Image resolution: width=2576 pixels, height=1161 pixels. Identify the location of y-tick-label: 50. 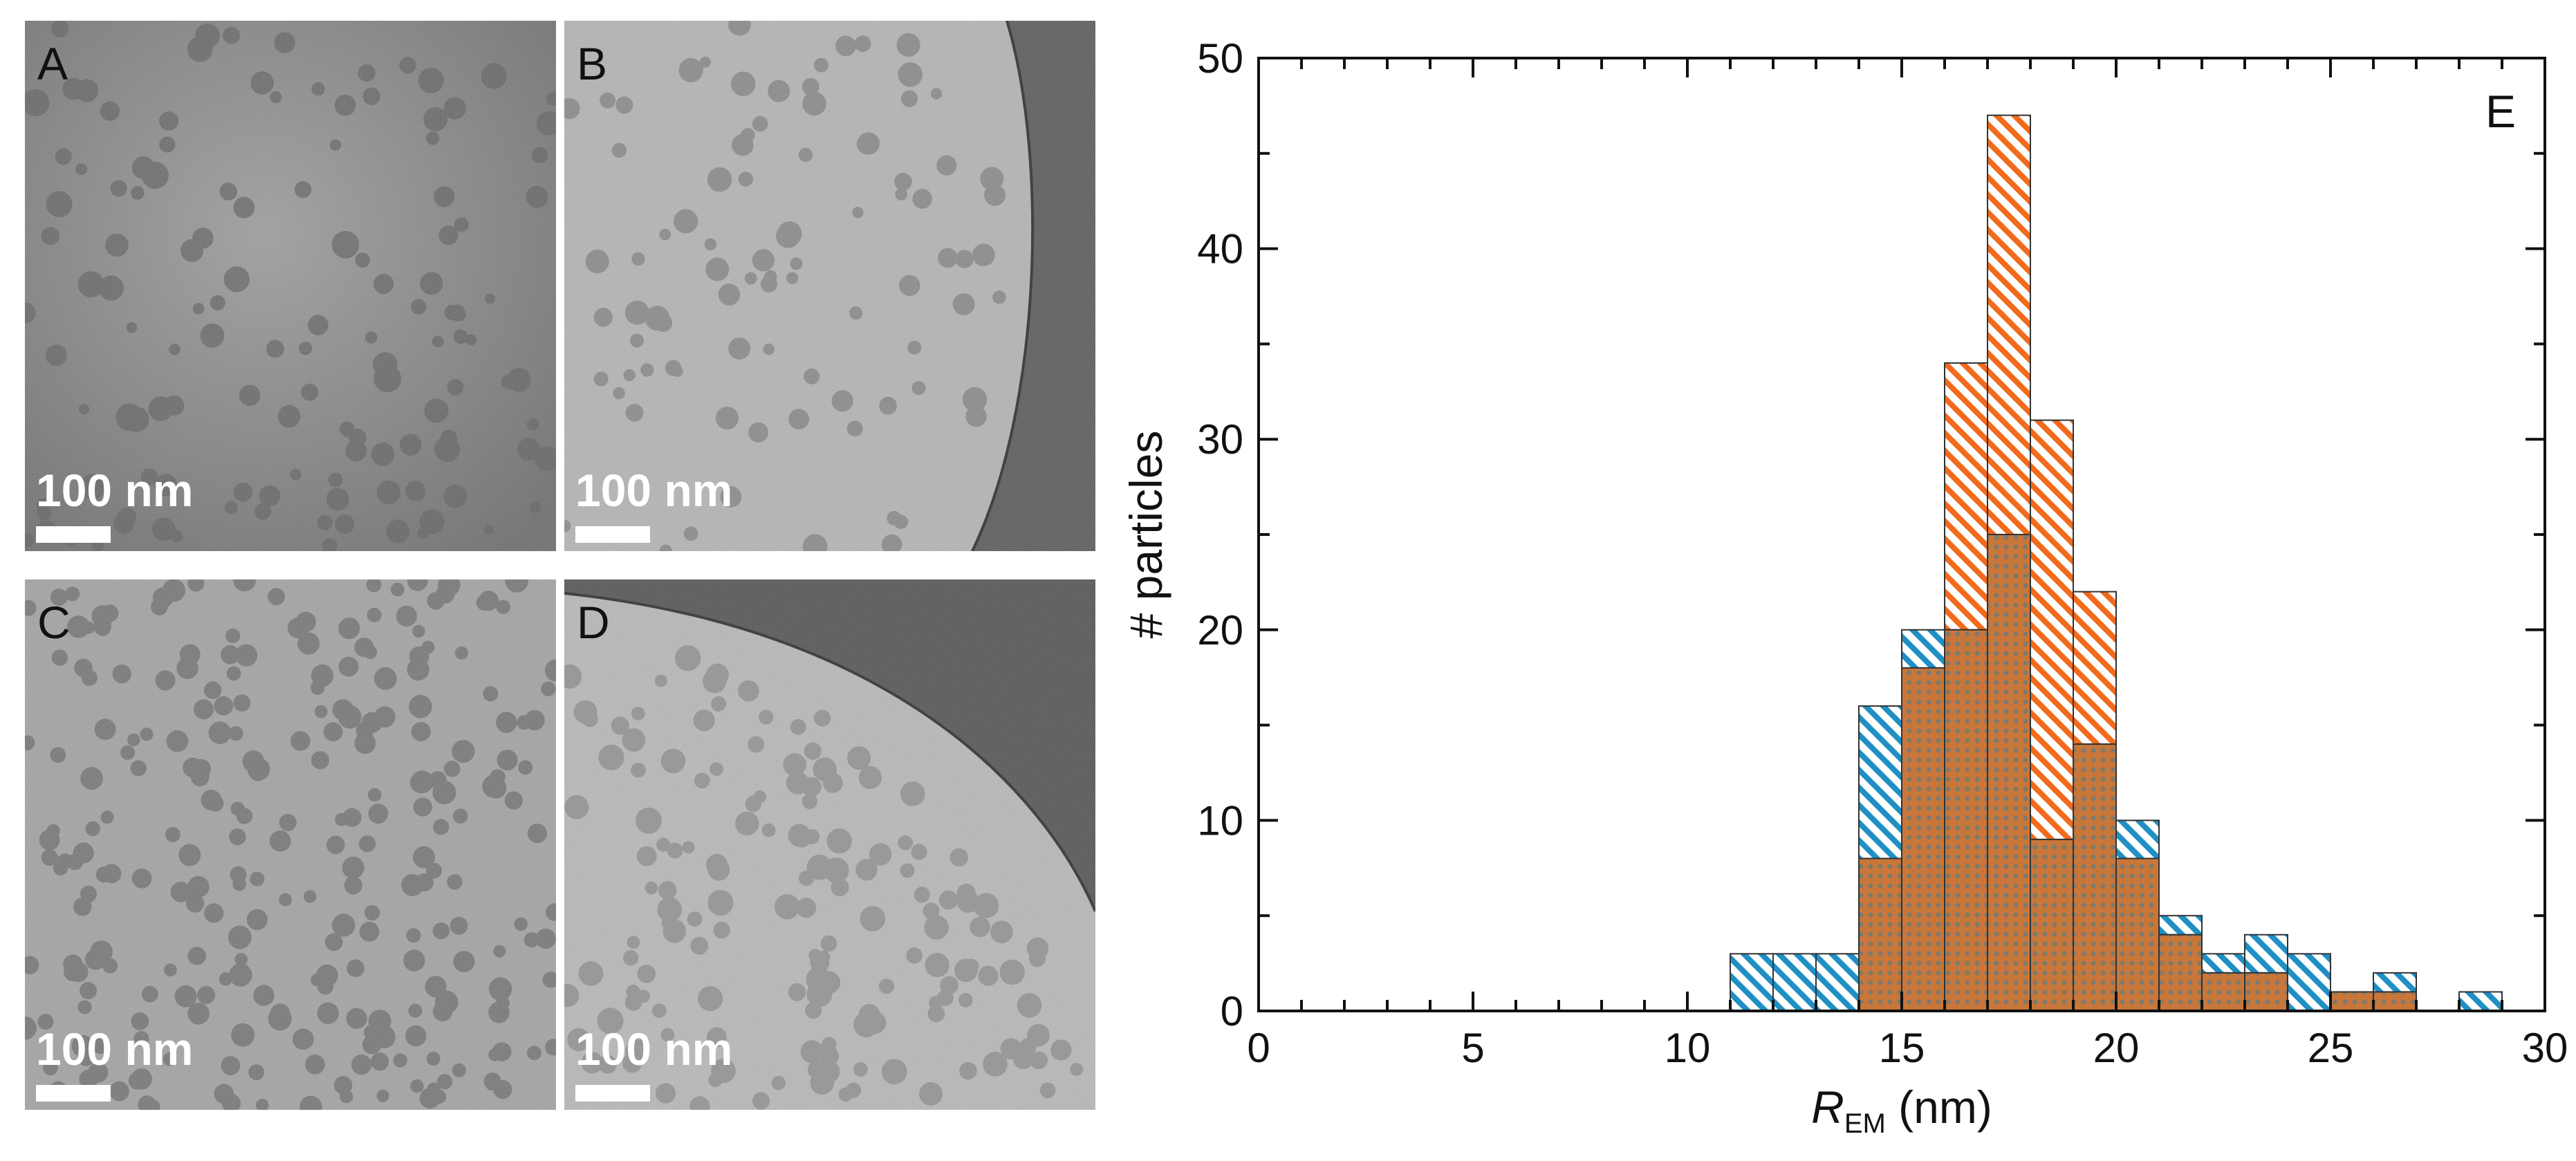
(1220, 59).